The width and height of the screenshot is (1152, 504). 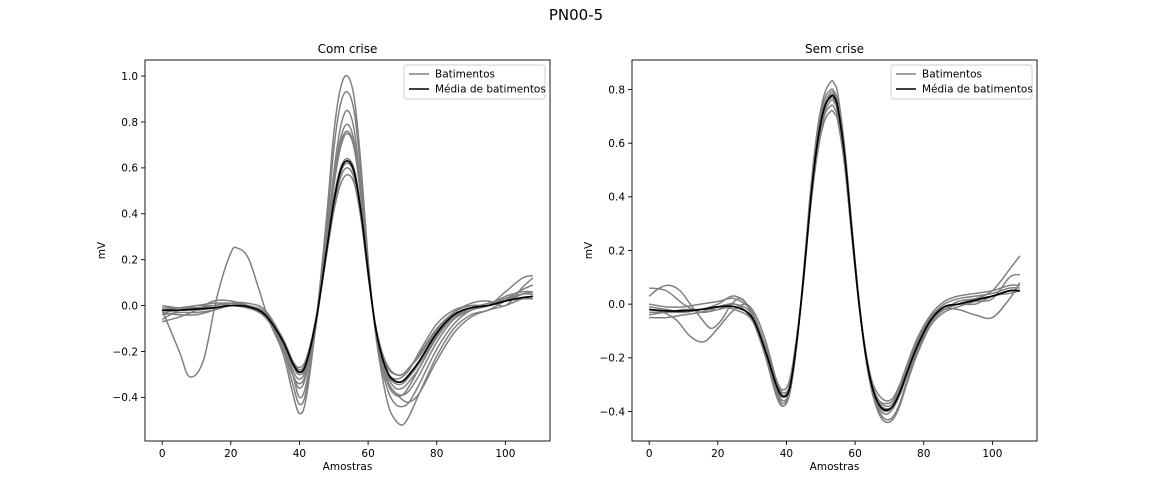 I want to click on mean-line, so click(x=347, y=272).